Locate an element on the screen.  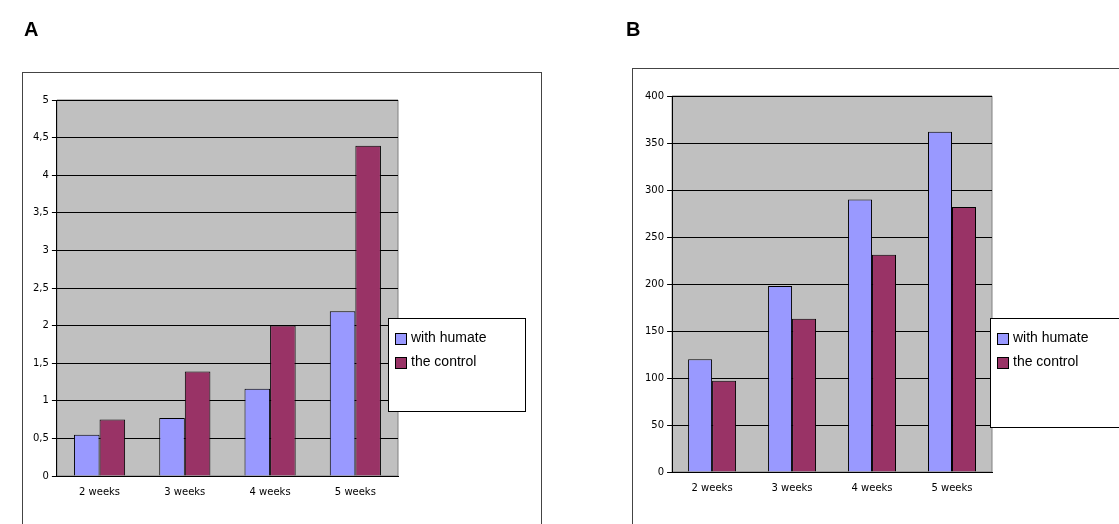
y-tick-label: 150 is located at coordinates (654, 330).